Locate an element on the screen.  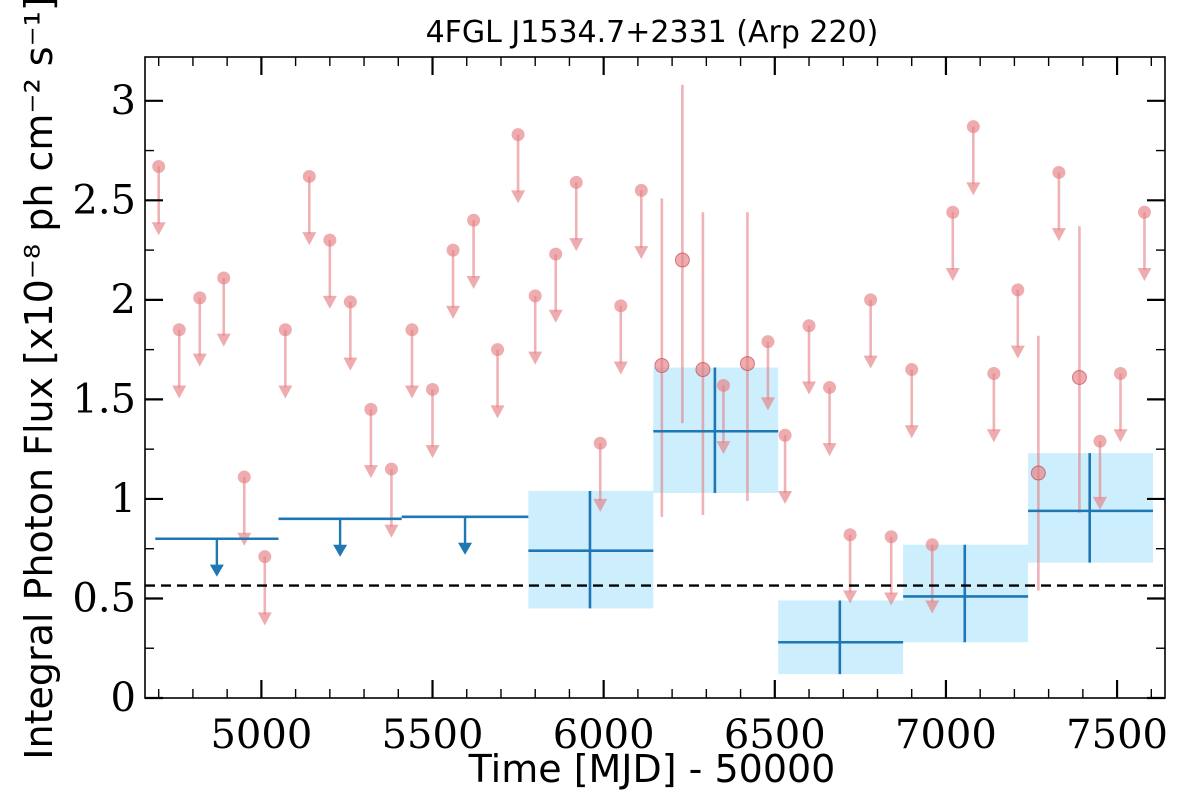
chart-title: 4FGL J1534.7+2331 (Arp 220) is located at coordinates (652, 32).